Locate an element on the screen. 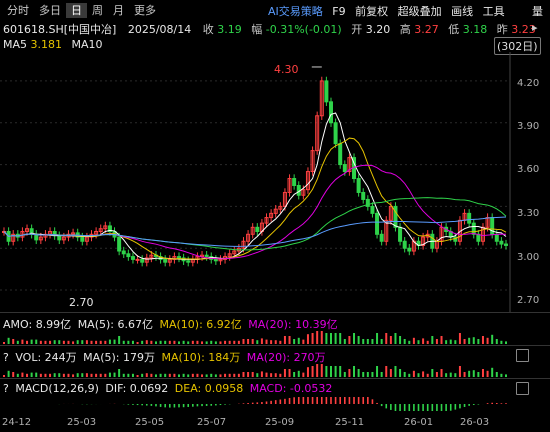 The image size is (550, 432). tab-multi-day: 多日 is located at coordinates (50, 10).